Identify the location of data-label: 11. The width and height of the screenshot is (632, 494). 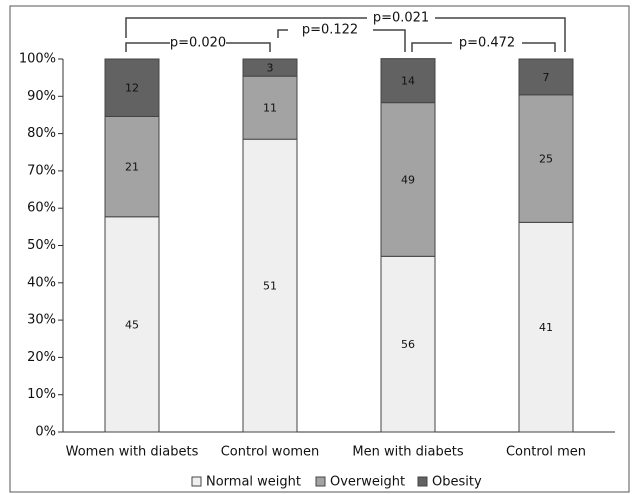
(270, 108).